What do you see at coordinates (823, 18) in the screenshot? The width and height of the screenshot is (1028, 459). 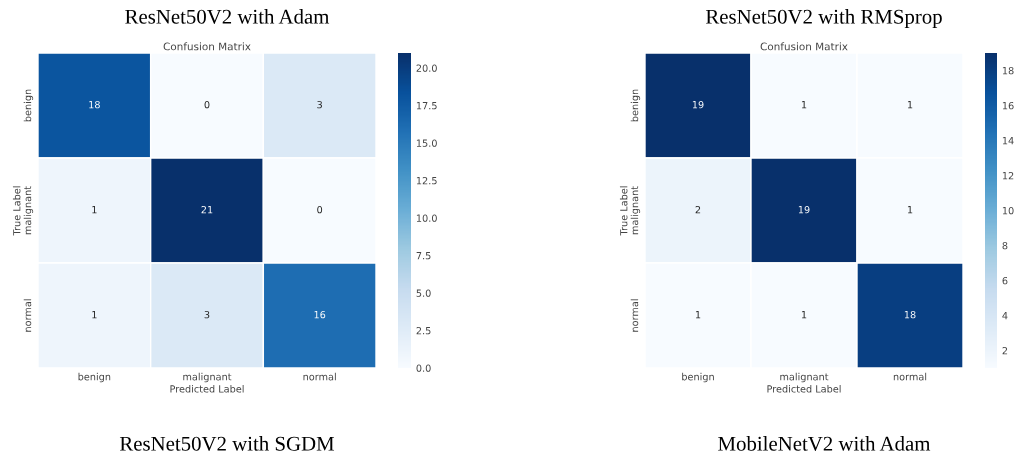 I see `chart-title: ResNet50V2 with RMSprop` at bounding box center [823, 18].